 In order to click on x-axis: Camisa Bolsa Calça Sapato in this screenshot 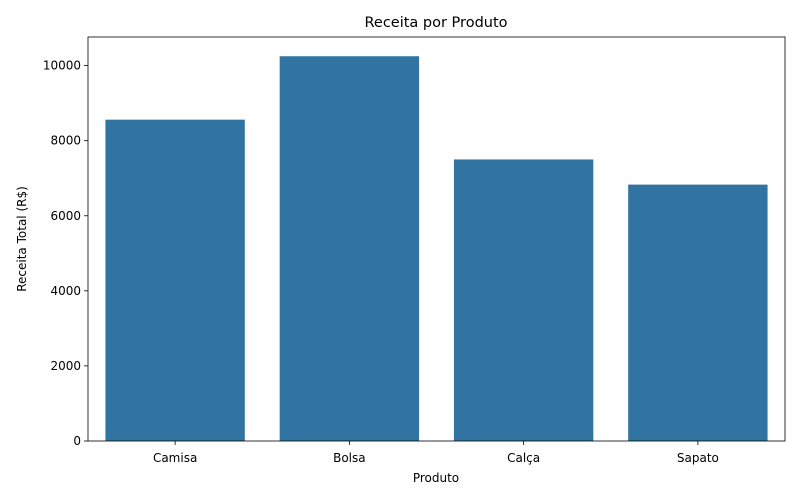, I will do `click(436, 453)`.